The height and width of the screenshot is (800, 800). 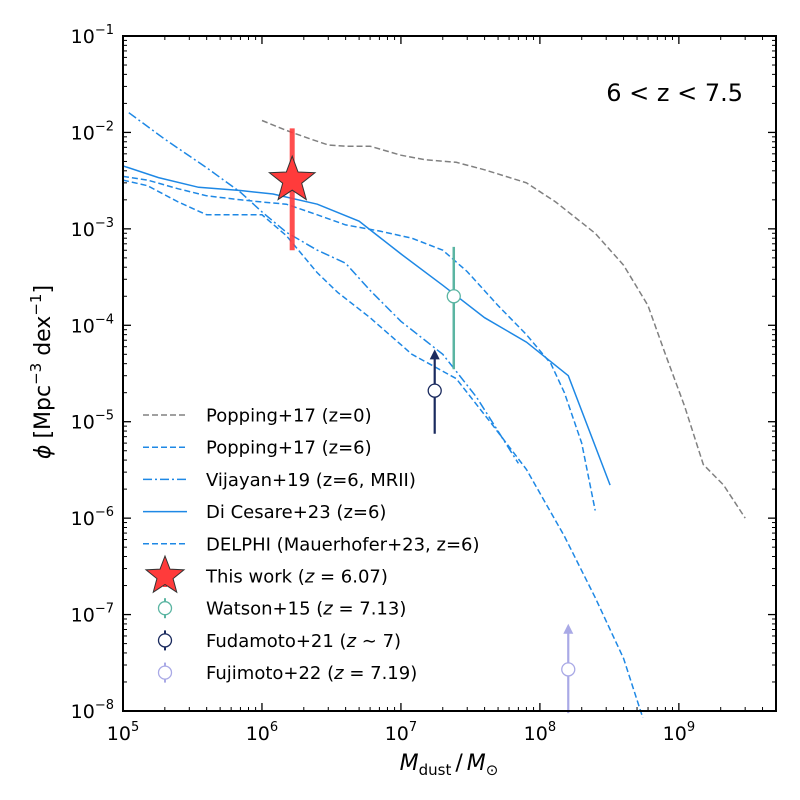 What do you see at coordinates (311, 673) in the screenshot?
I see `legend-label: Fujimoto+22 (z = 7.19)` at bounding box center [311, 673].